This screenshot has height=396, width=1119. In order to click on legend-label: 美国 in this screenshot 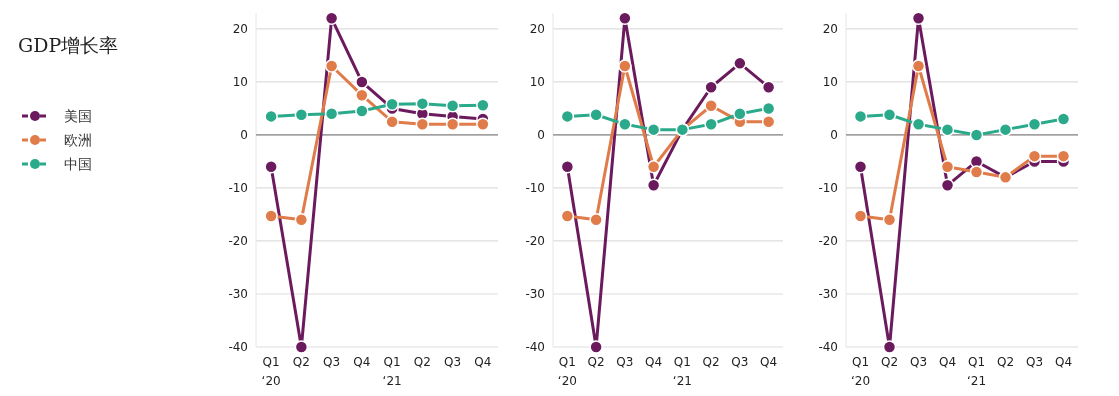, I will do `click(78, 115)`.